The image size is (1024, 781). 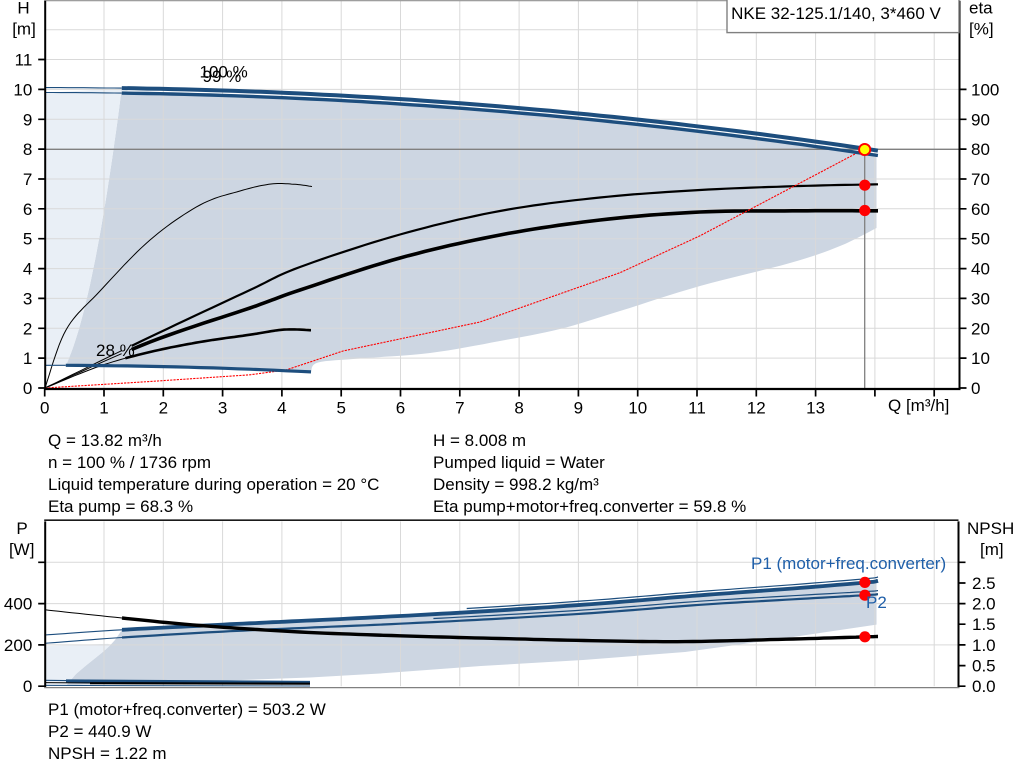 I want to click on svg-text: 28 %, so click(x=115, y=350).